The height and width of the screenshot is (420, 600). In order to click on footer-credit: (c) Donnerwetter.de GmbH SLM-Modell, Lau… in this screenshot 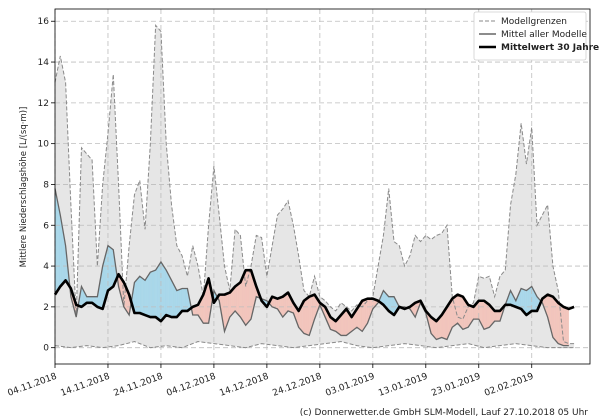, I will do `click(444, 413)`.